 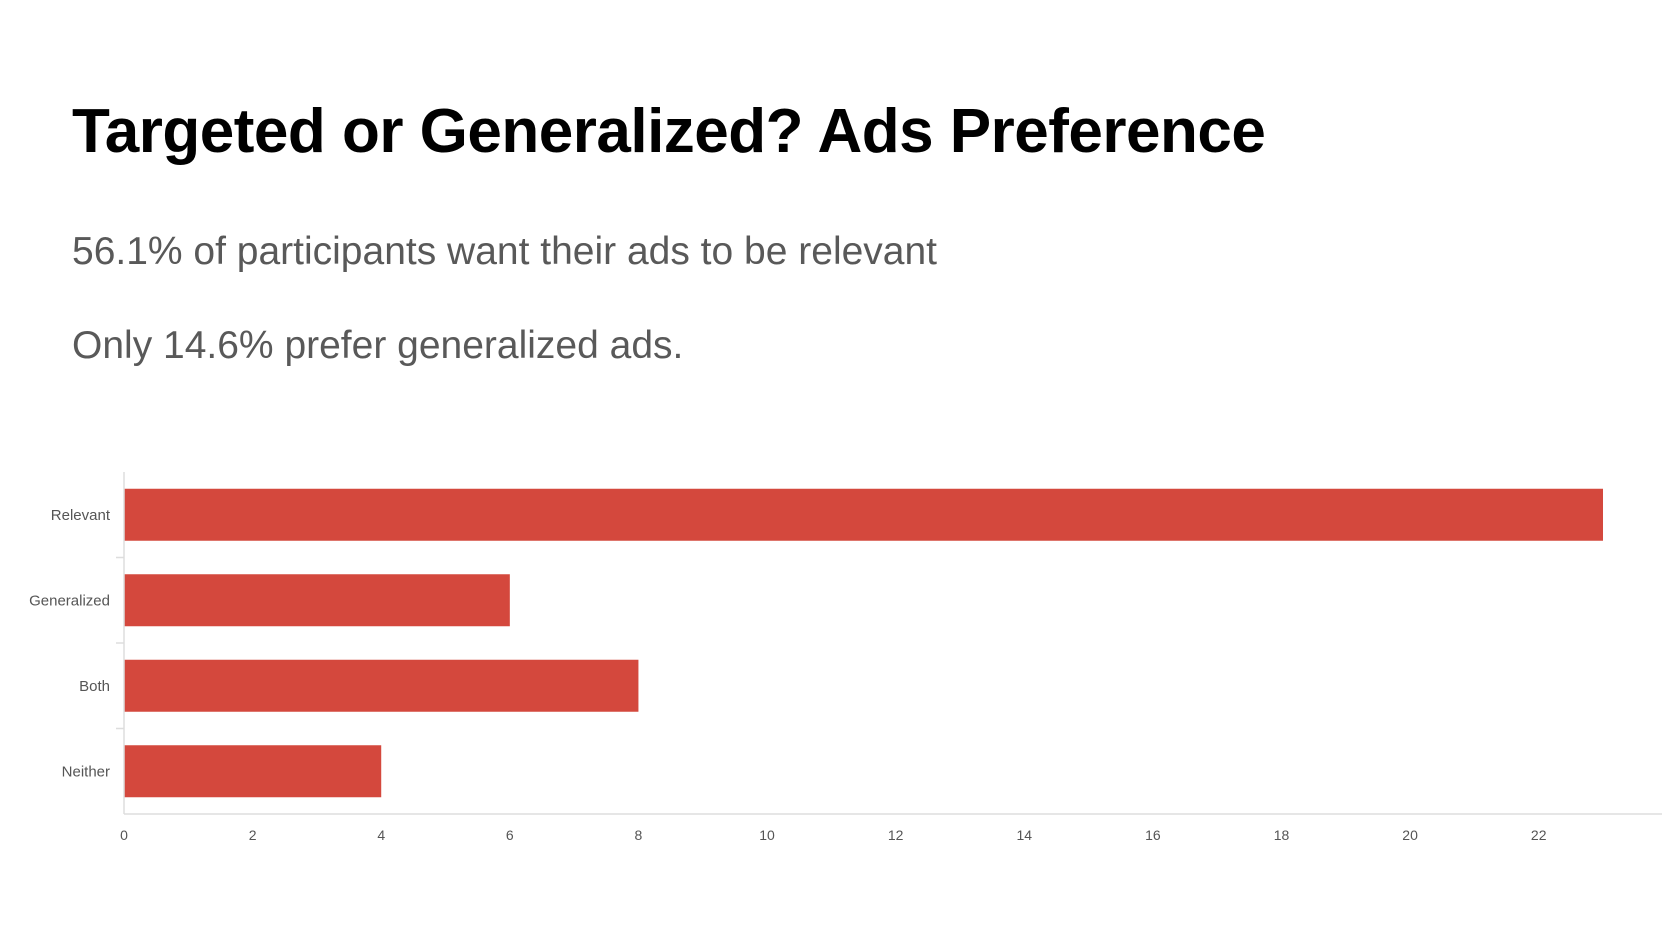 What do you see at coordinates (863, 514) in the screenshot?
I see `bar-relevant` at bounding box center [863, 514].